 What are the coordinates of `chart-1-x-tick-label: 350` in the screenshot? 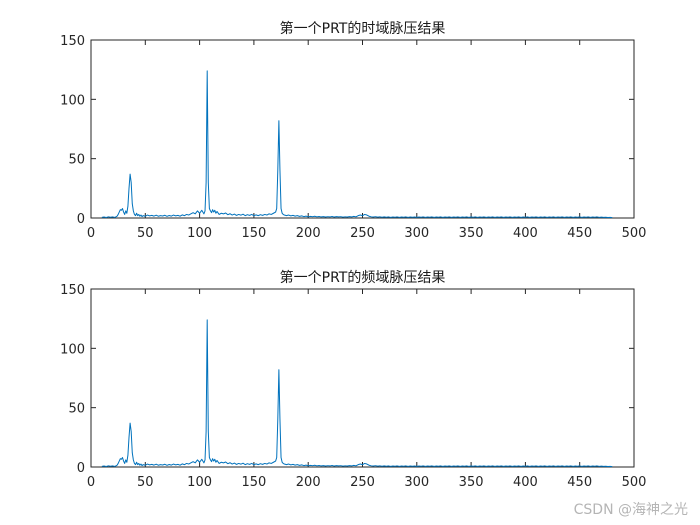 It's located at (471, 233).